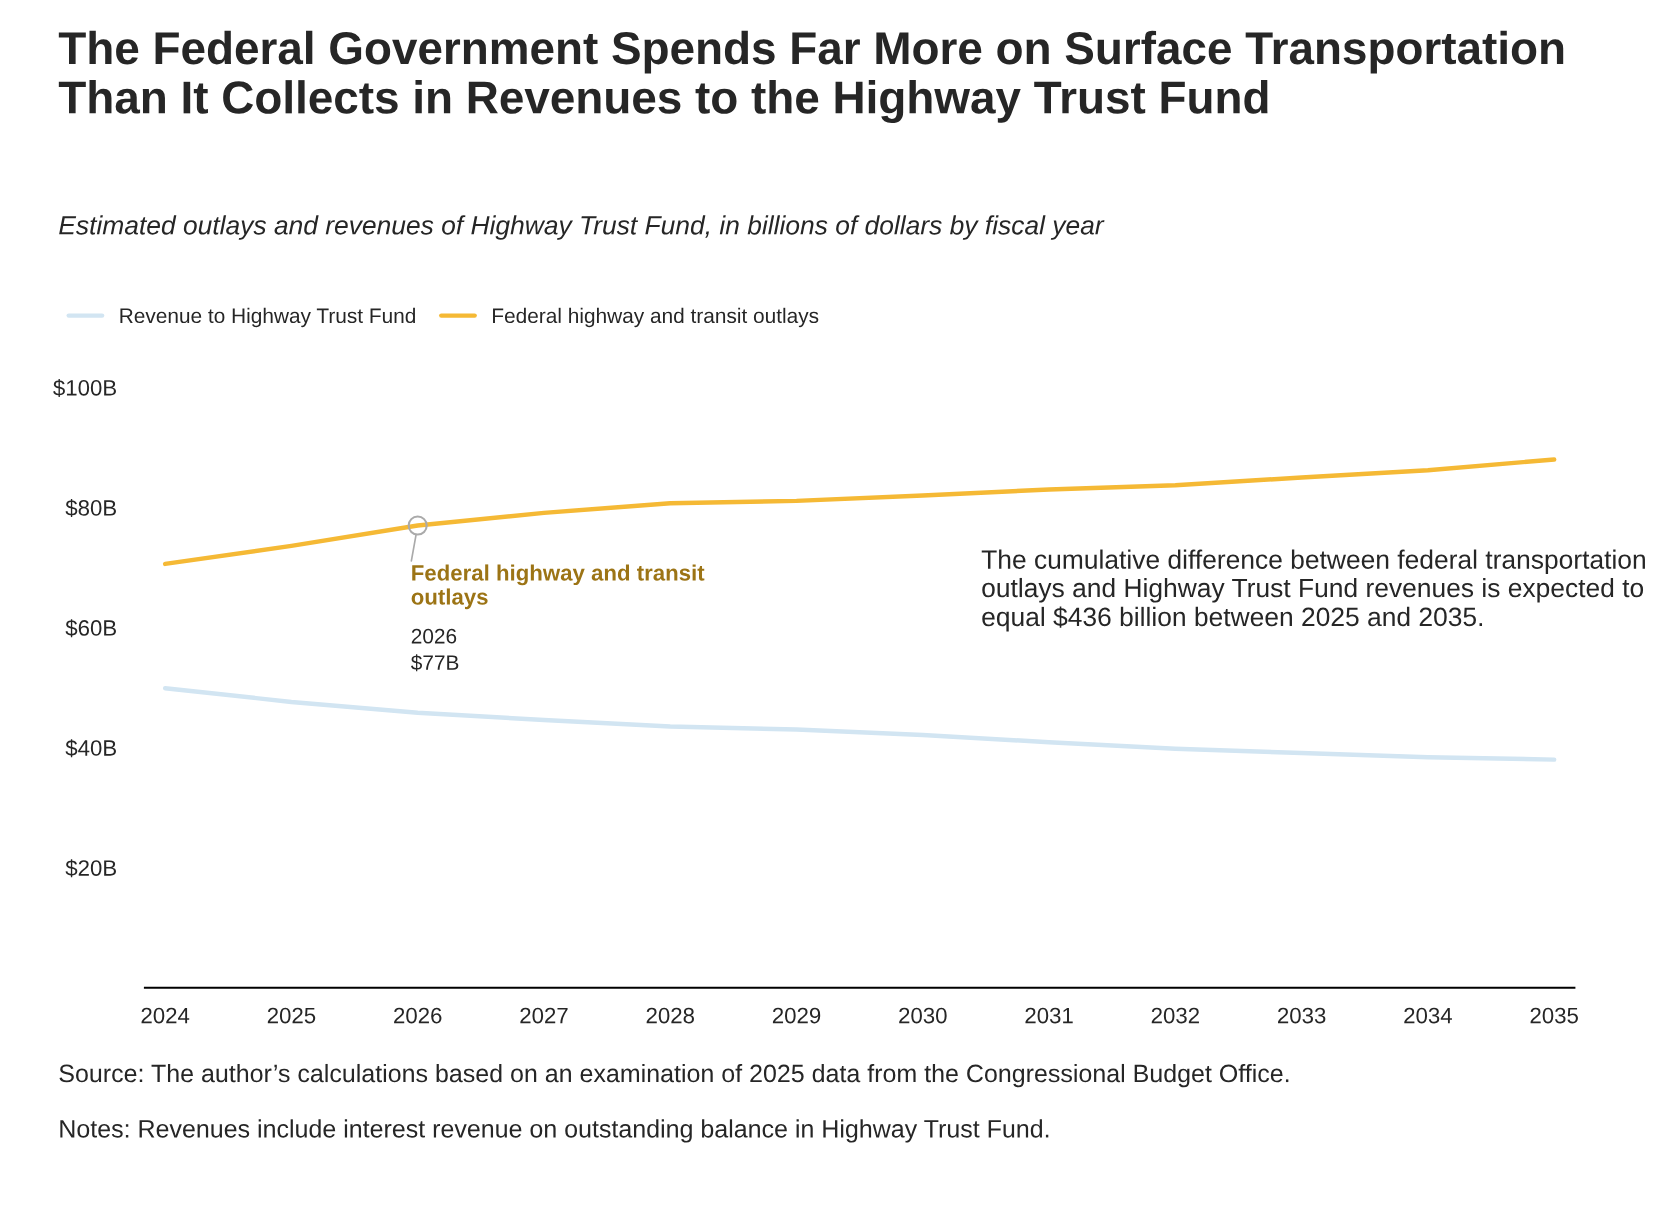  What do you see at coordinates (1049, 1015) in the screenshot?
I see `x-tick-label: 2031` at bounding box center [1049, 1015].